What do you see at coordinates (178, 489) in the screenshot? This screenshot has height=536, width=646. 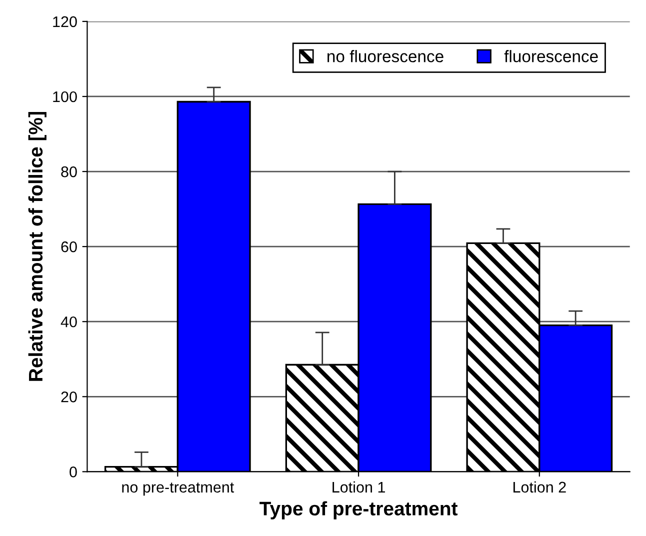 I see `x-tick-label: no pre-treatment` at bounding box center [178, 489].